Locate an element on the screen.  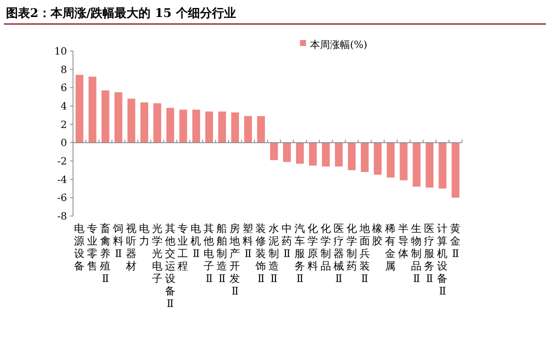
y-tick-label: 6 is located at coordinates (63, 88).